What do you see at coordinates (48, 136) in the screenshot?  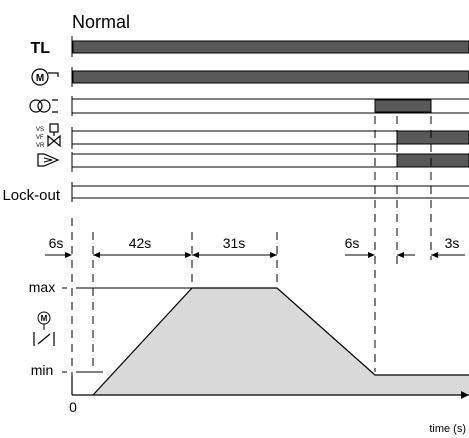 I see `valve-icon: VS VF VR` at bounding box center [48, 136].